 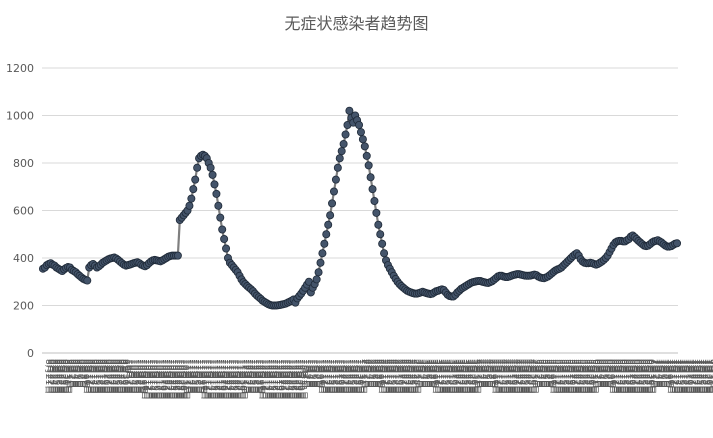 What do you see at coordinates (339, 376) in the screenshot?
I see `x-tick-label: 1月19日` at bounding box center [339, 376].